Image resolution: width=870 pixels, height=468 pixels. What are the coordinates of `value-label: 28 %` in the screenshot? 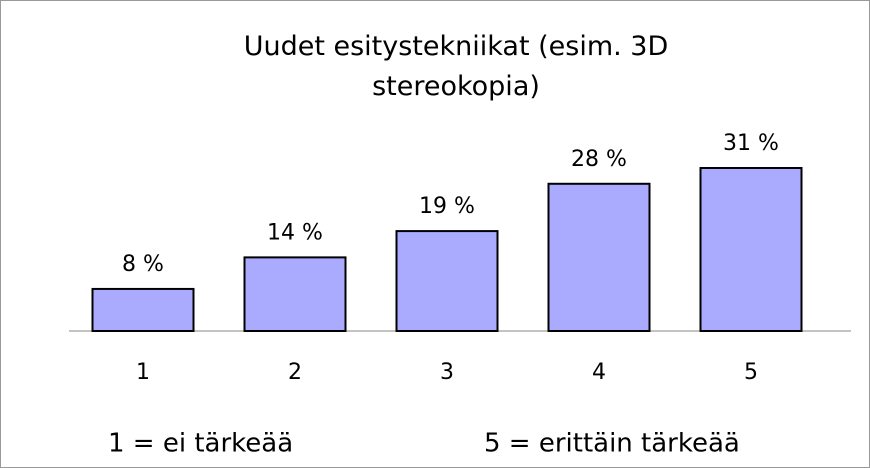 It's located at (599, 159).